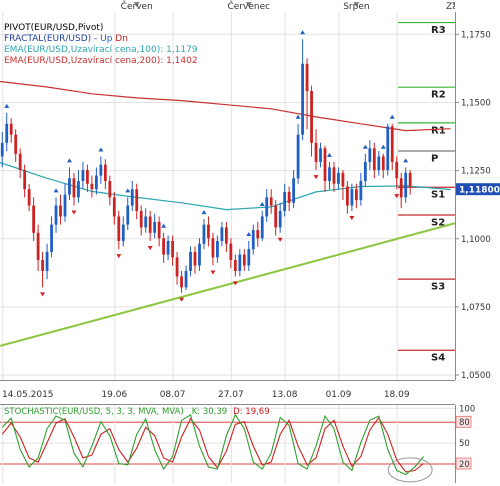 This screenshot has width=500, height=486. What do you see at coordinates (251, 412) in the screenshot?
I see `stochastic-d-value: D: 19,69` at bounding box center [251, 412].